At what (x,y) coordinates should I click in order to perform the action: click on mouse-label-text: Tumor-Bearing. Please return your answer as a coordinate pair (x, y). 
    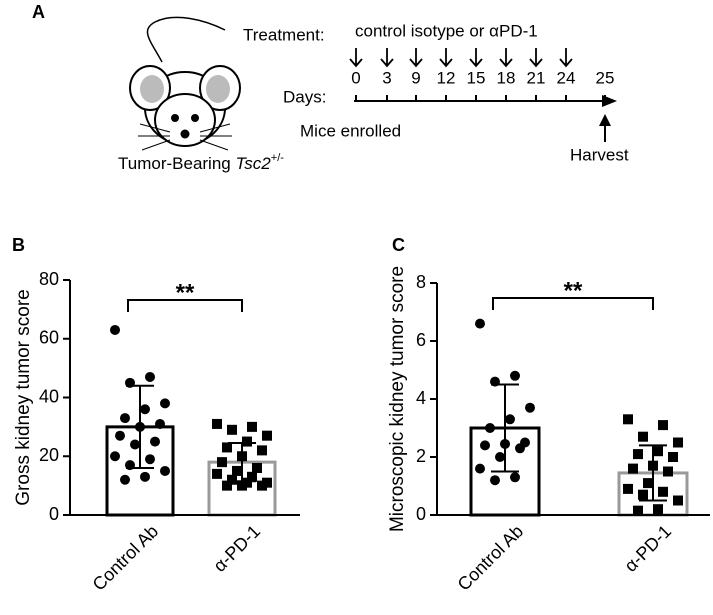
    Looking at the image, I should click on (174, 163).